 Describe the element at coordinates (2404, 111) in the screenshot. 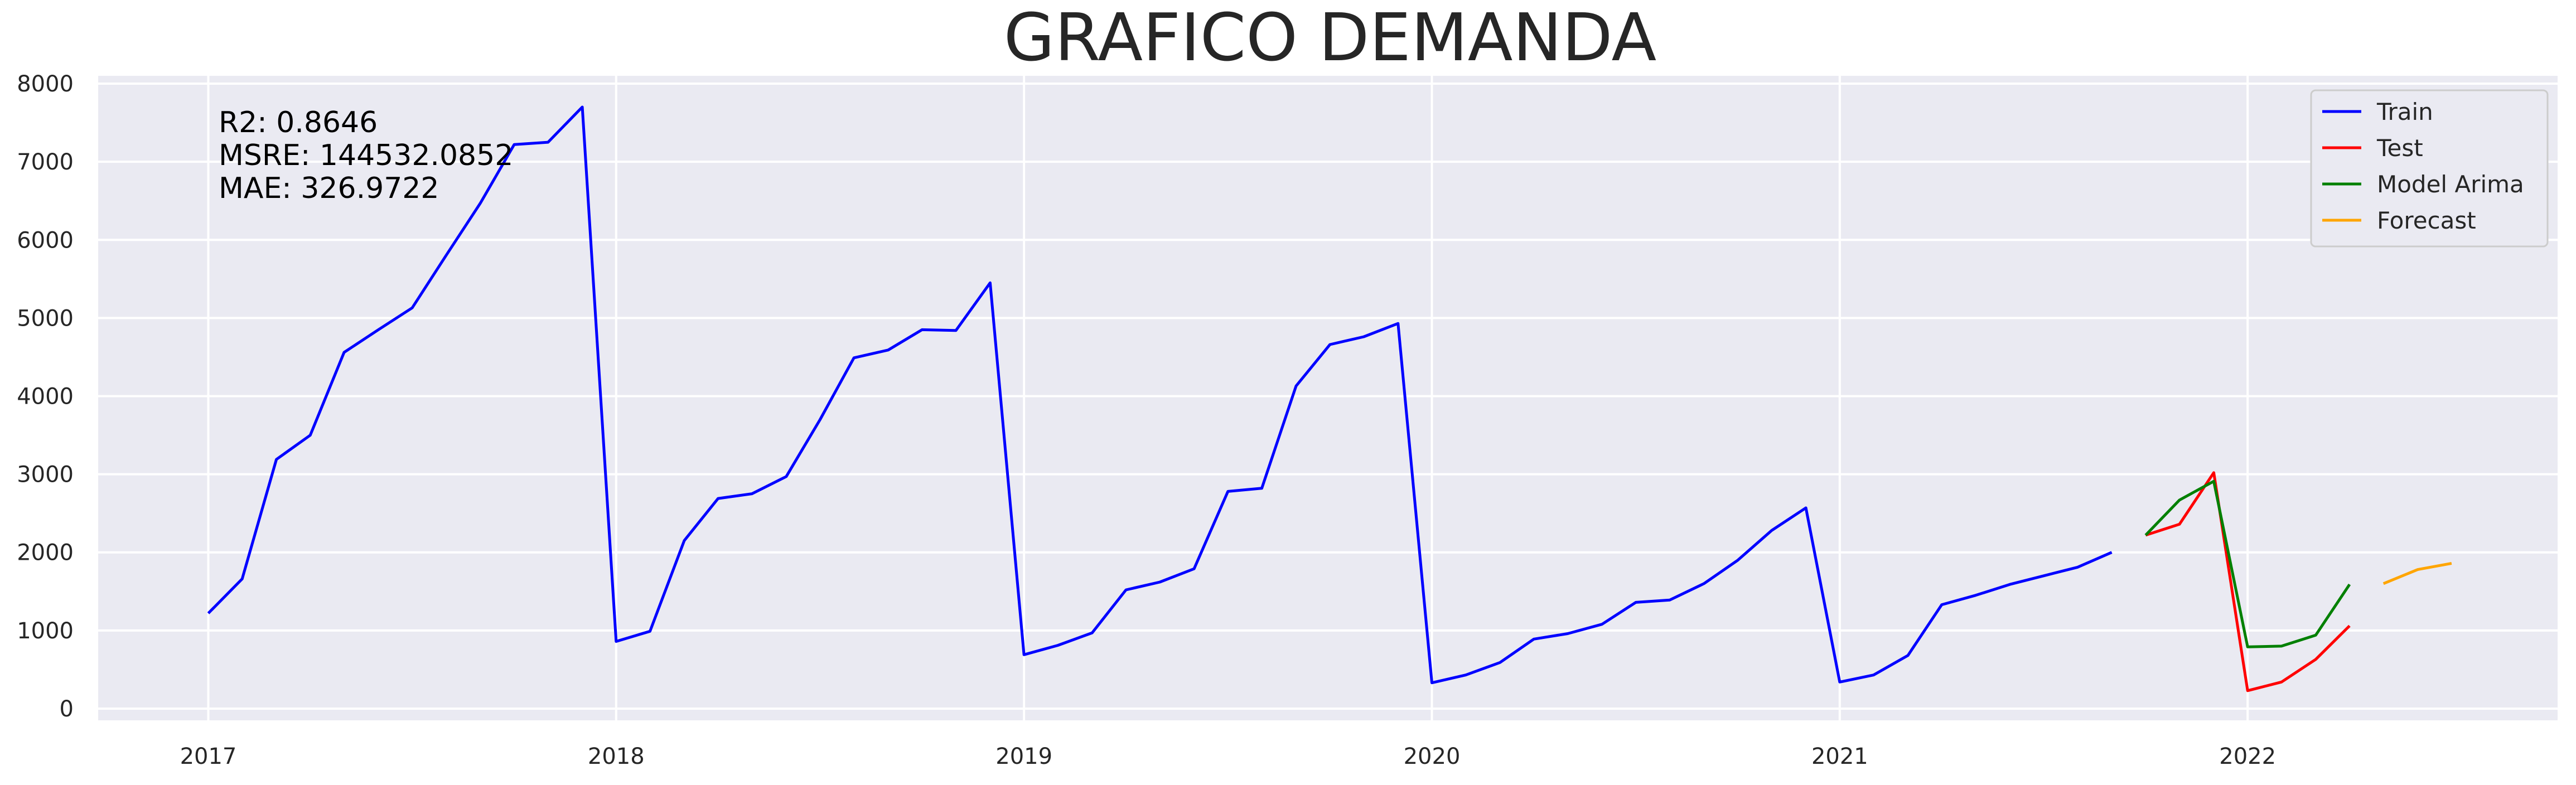

I see `legend-label-train: Train` at that location.